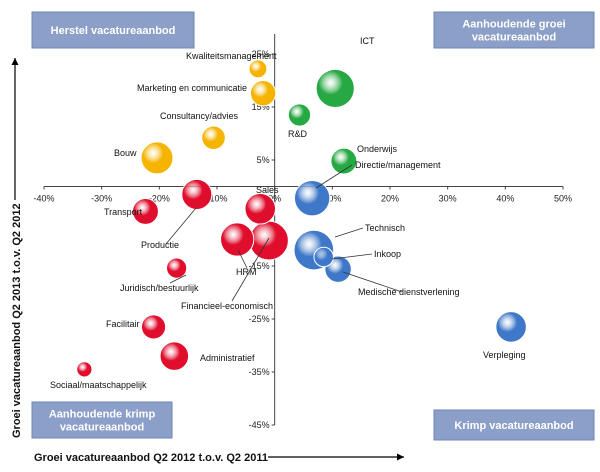  What do you see at coordinates (390, 199) in the screenshot?
I see `x-tick-label: 20%` at bounding box center [390, 199].